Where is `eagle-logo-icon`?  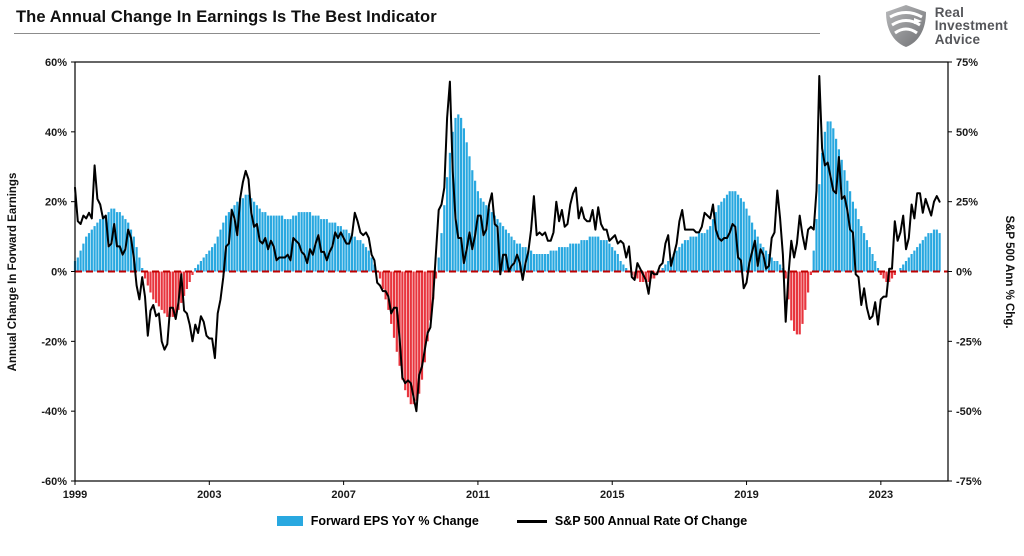 eagle-logo-icon is located at coordinates (905, 26).